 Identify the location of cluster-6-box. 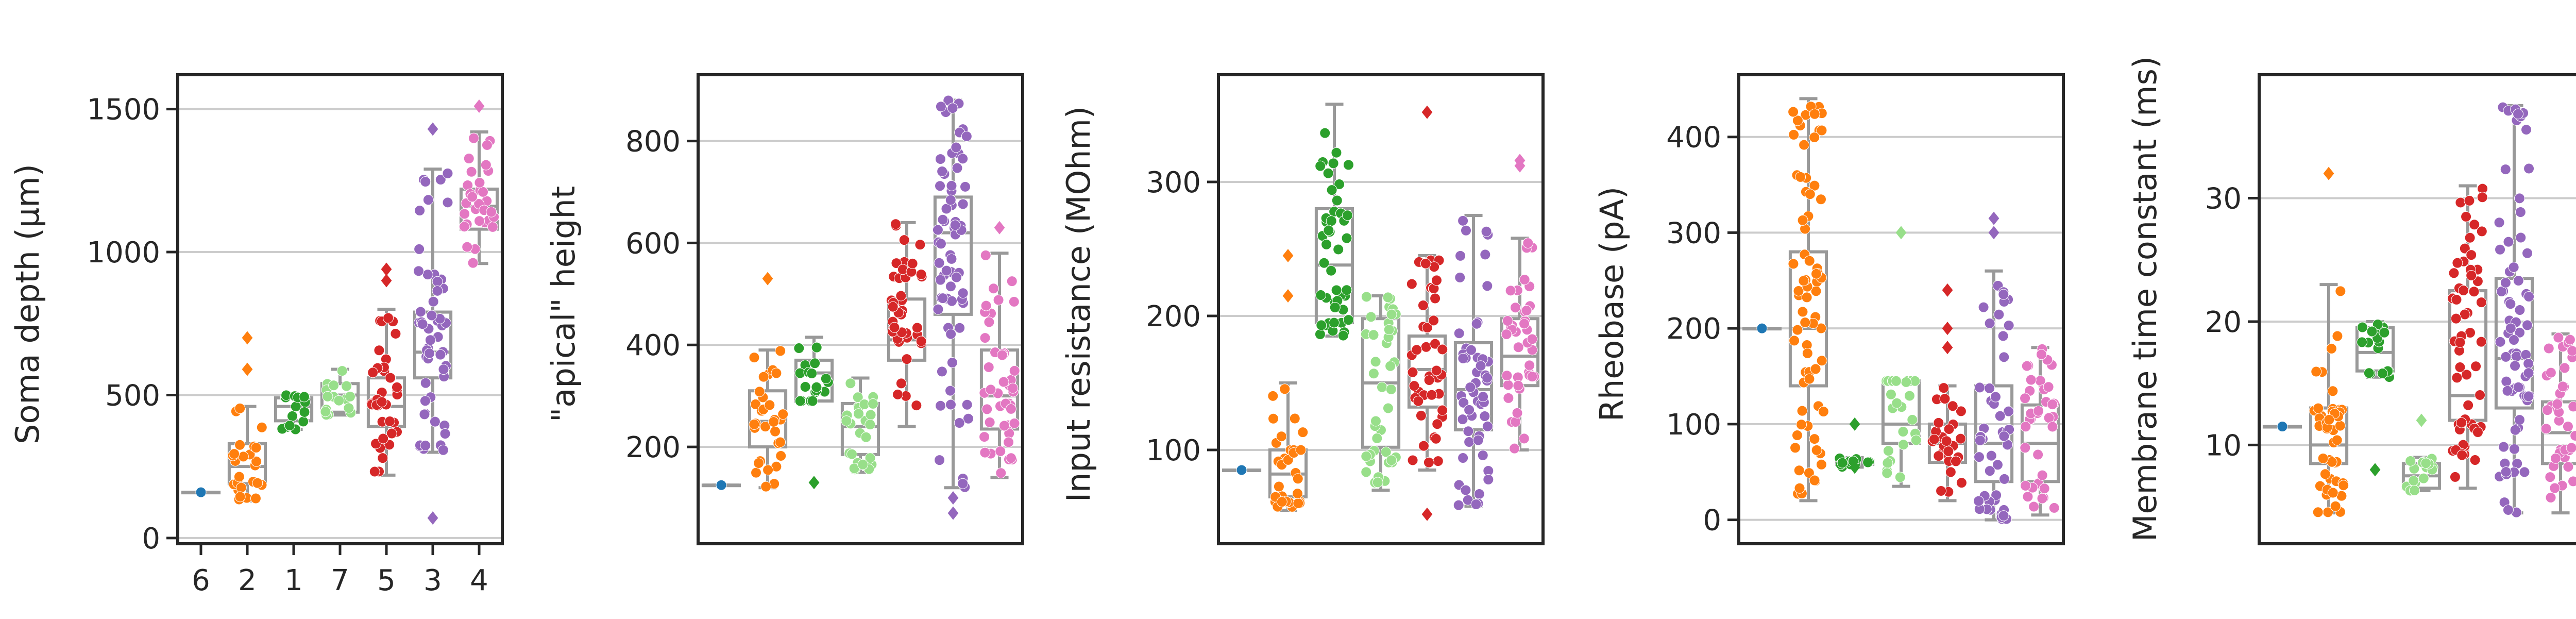
(2282, 426).